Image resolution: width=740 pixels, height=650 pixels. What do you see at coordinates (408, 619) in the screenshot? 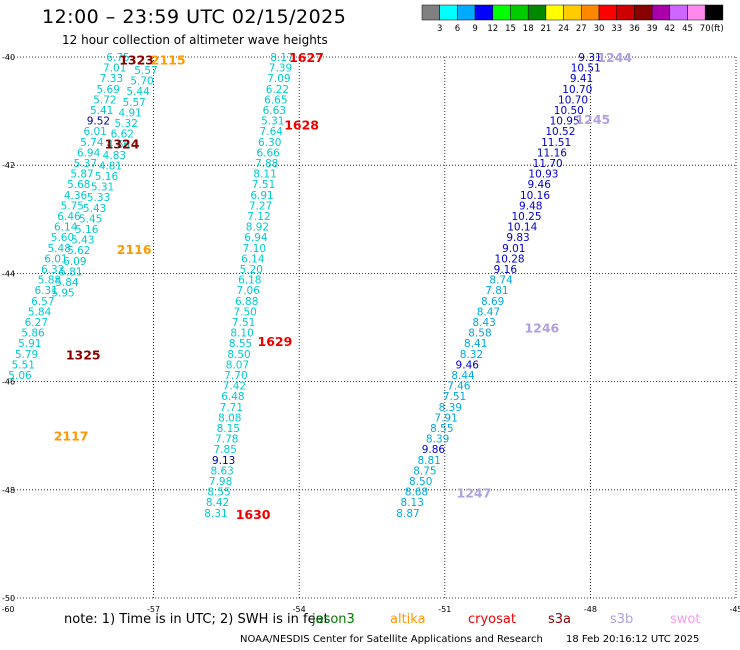
I see `legend-sat-altika: altika` at bounding box center [408, 619].